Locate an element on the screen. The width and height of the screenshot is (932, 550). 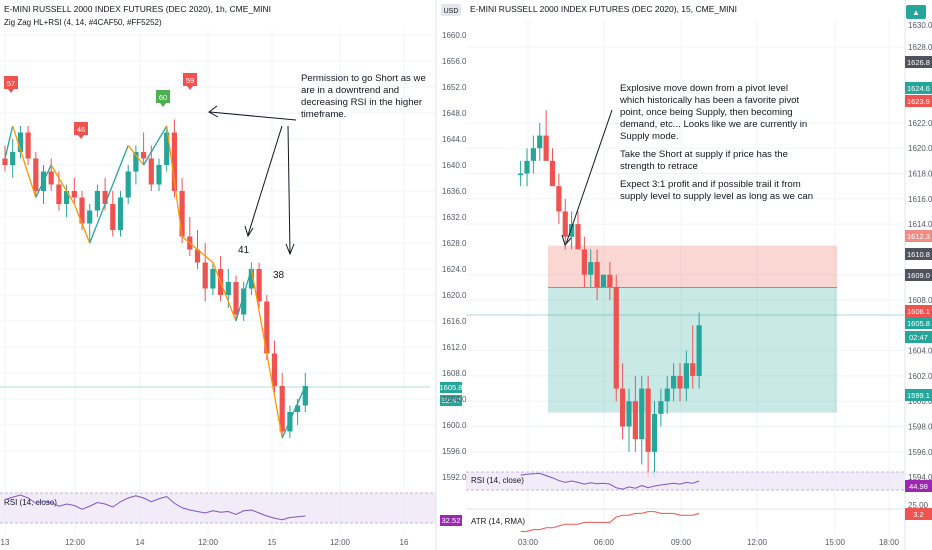
center-axis-tick: 1636.0 is located at coordinates (454, 191).